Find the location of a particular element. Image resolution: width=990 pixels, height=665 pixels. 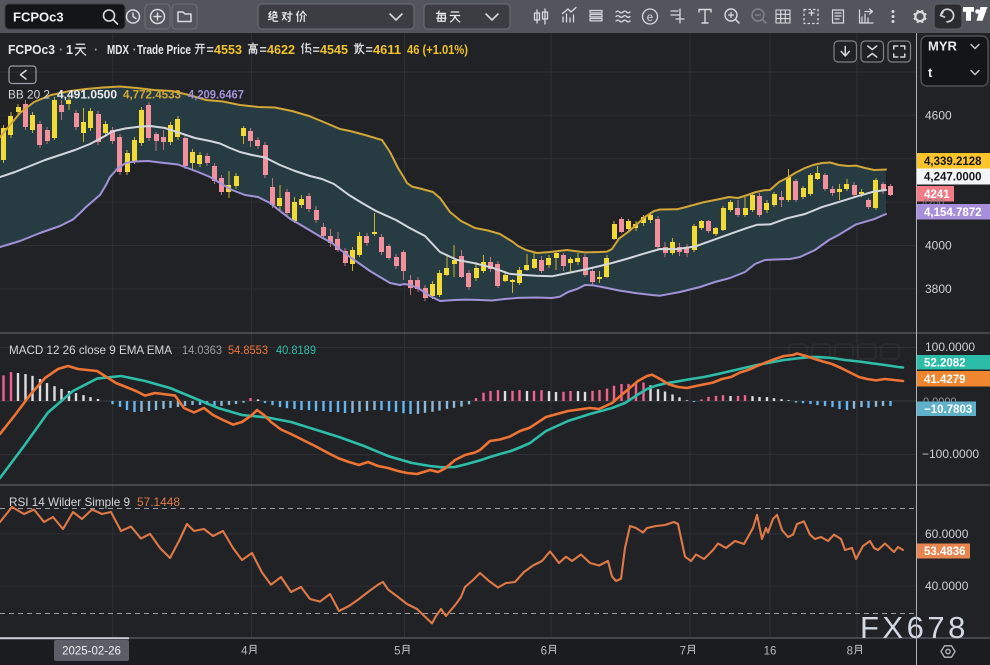

svg-text: −100.0000 is located at coordinates (950, 454).